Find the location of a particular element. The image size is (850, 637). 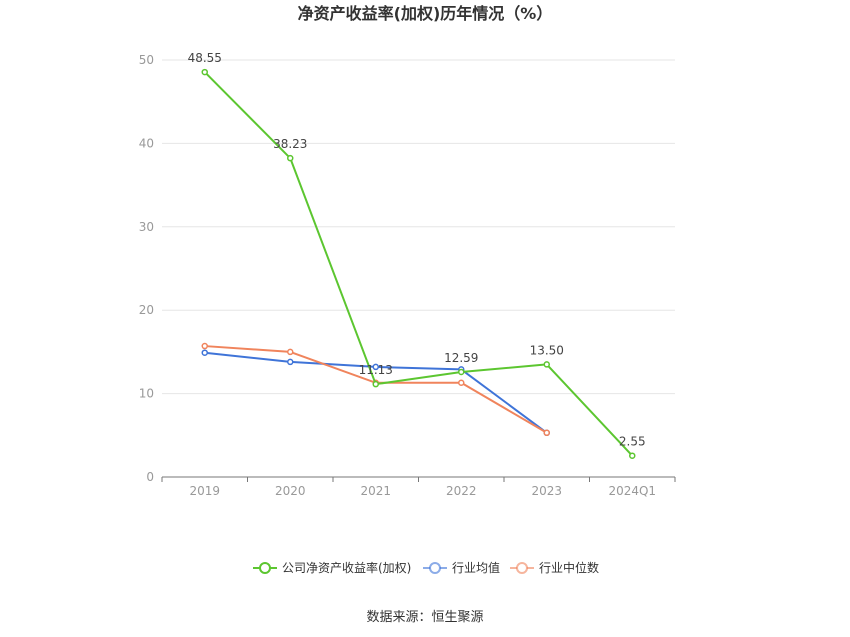

x-tick-label: 2020 is located at coordinates (290, 491).